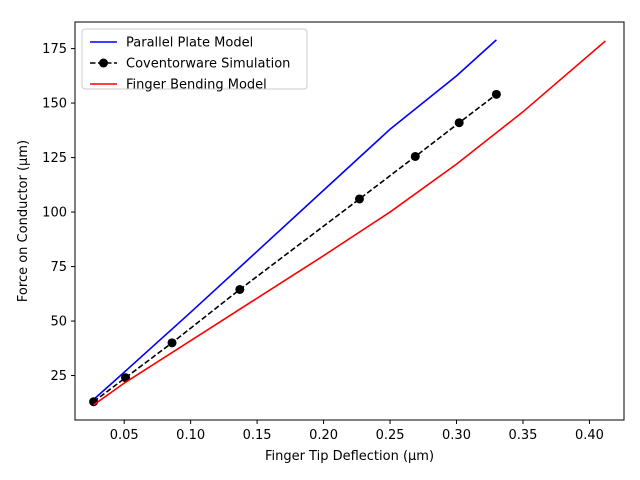  Describe the element at coordinates (257, 435) in the screenshot. I see `x-tick-label: 0.15` at that location.